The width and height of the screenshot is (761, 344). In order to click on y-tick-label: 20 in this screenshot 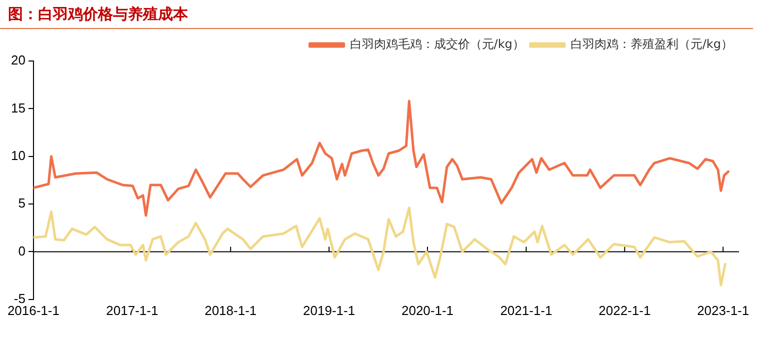, I will do `click(18, 60)`.